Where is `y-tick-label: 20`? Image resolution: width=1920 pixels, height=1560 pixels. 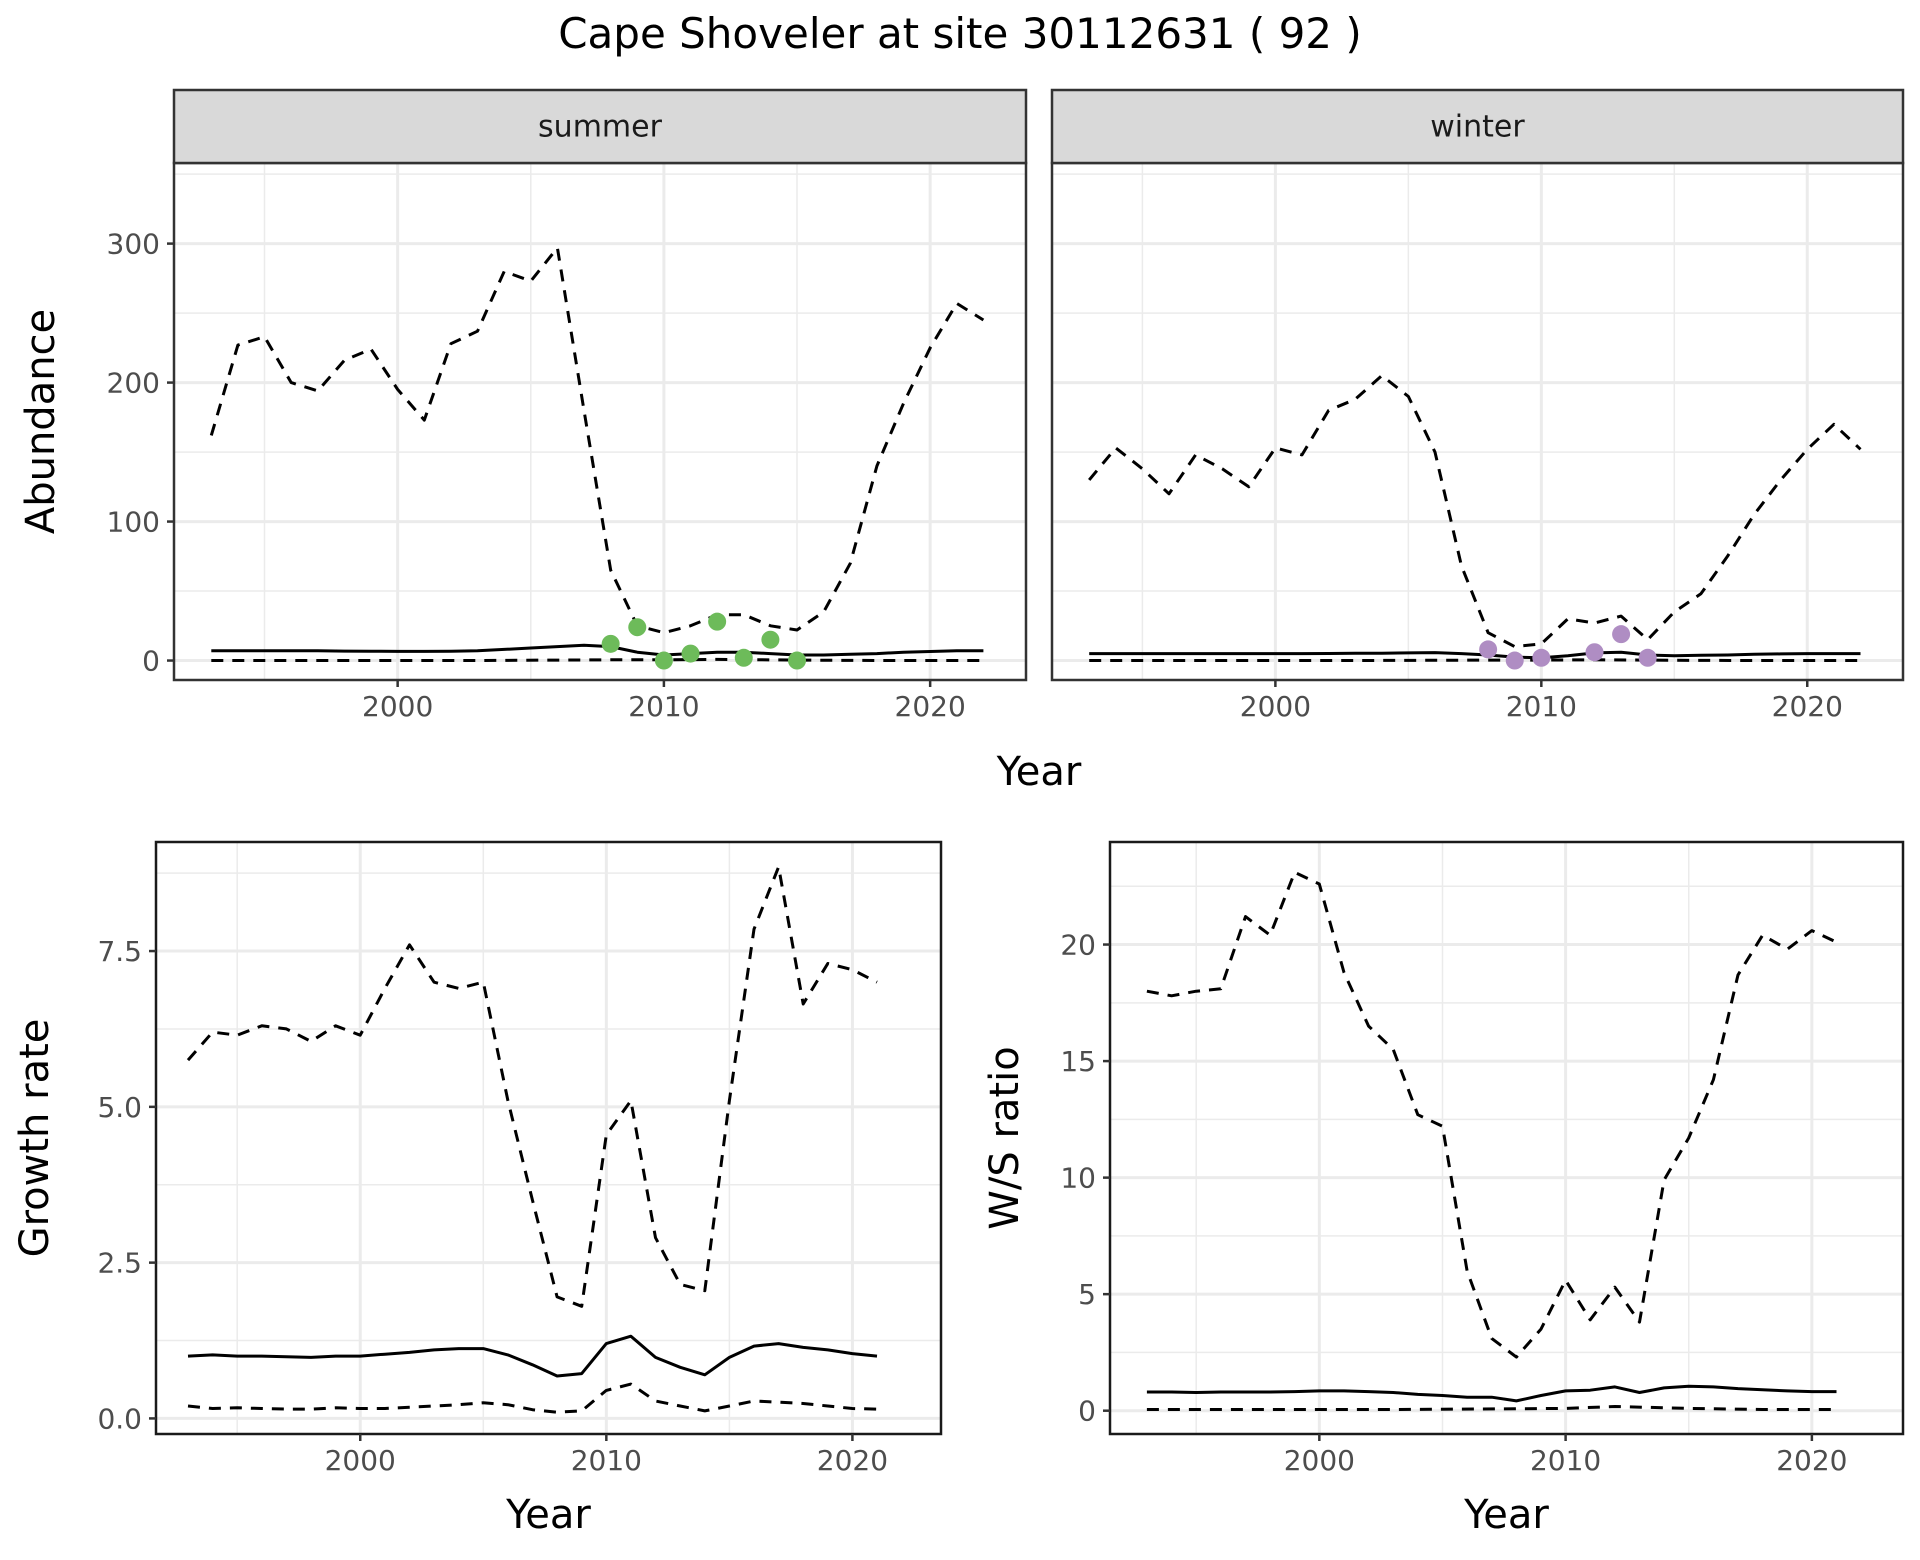
y-tick-label: 20 is located at coordinates (1078, 945).